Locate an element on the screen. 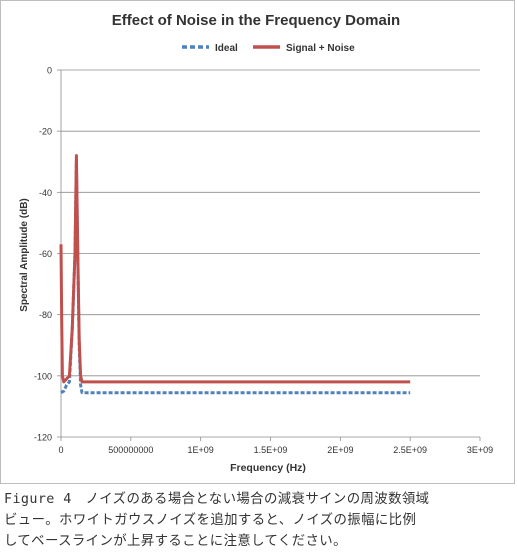  caption-line: Figure 4 ノイズのある場合とない場合の減衰サインの周波数領域 is located at coordinates (217, 499).